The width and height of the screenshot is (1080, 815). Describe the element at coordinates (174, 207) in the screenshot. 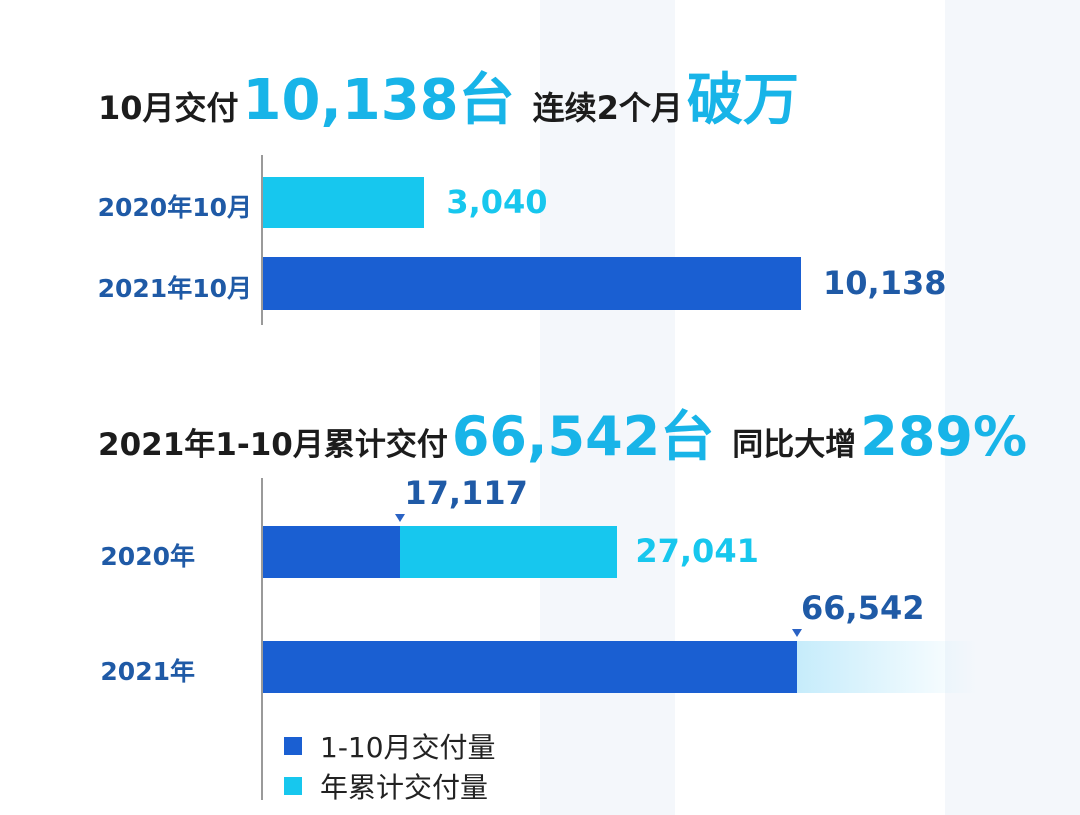

I see `category-label: 2020年10月` at that location.